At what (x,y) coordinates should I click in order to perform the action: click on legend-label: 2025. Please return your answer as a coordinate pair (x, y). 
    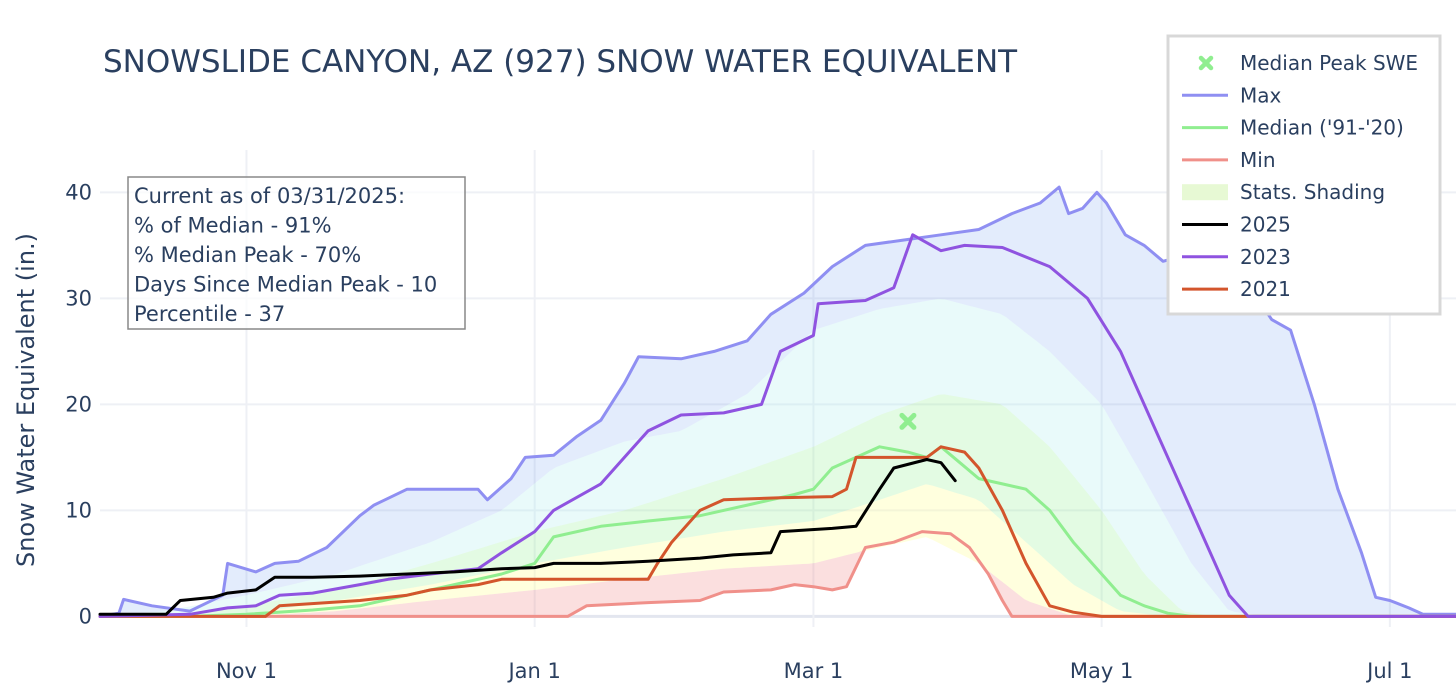
    Looking at the image, I should click on (1265, 225).